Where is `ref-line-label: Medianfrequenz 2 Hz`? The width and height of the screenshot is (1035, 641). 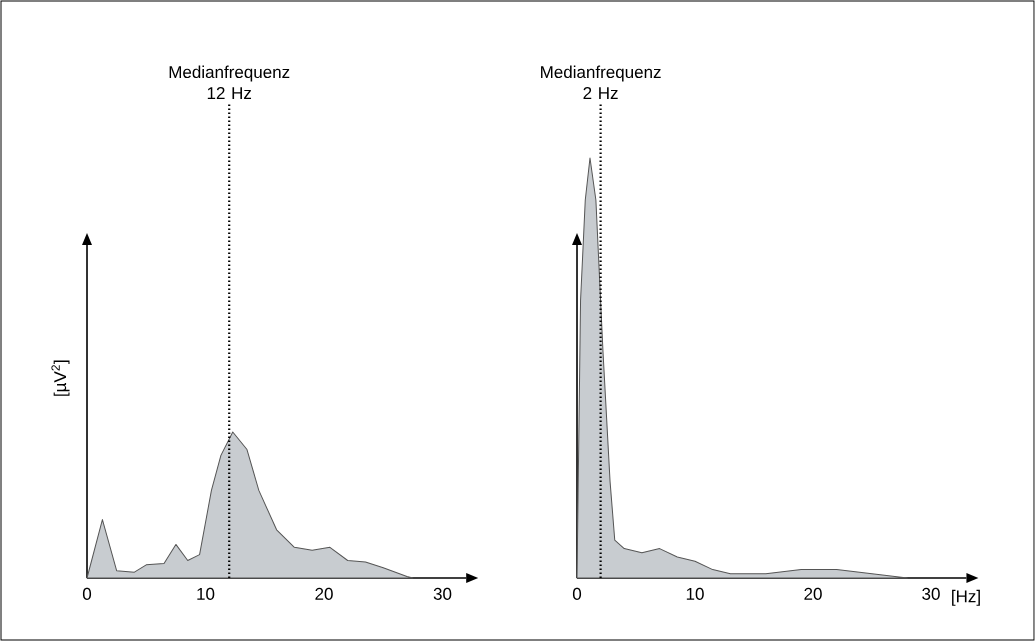
ref-line-label: Medianfrequenz 2 Hz is located at coordinates (601, 82).